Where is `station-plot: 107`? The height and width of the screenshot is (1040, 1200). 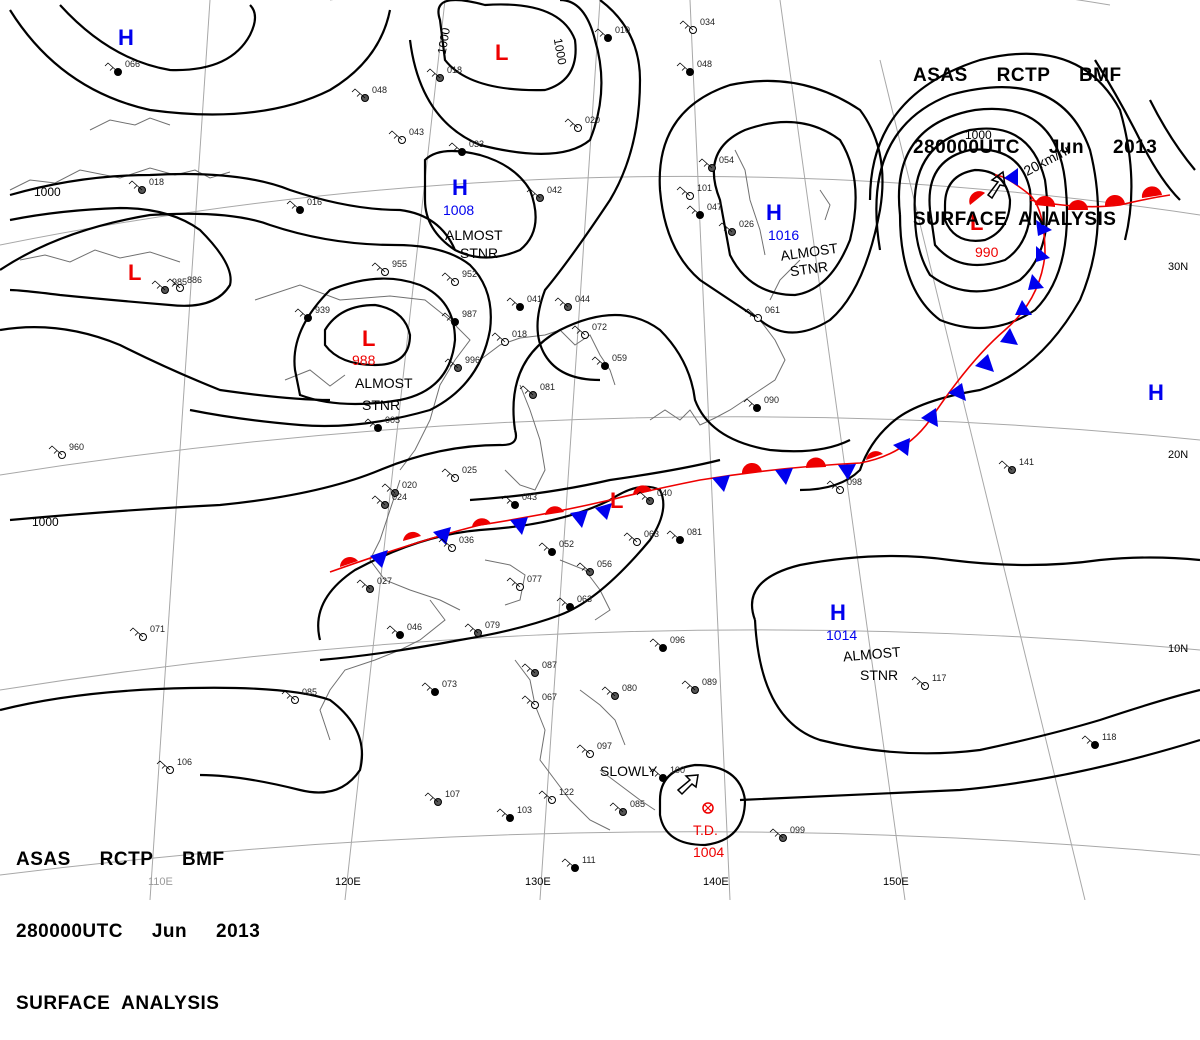 station-plot: 107 is located at coordinates (442, 797).